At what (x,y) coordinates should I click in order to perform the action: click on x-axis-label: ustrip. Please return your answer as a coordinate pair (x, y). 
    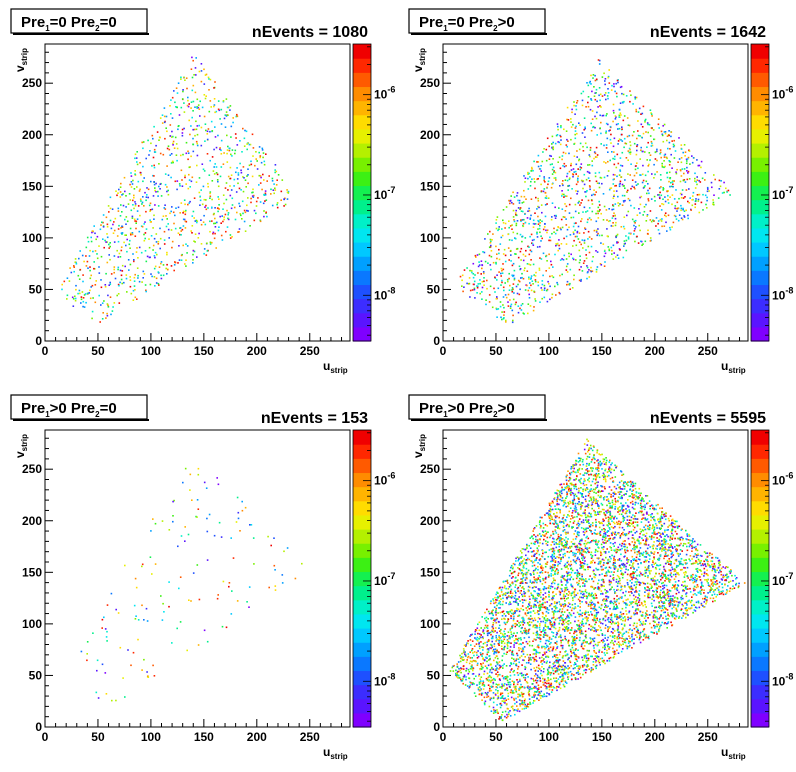
    Looking at the image, I should click on (733, 367).